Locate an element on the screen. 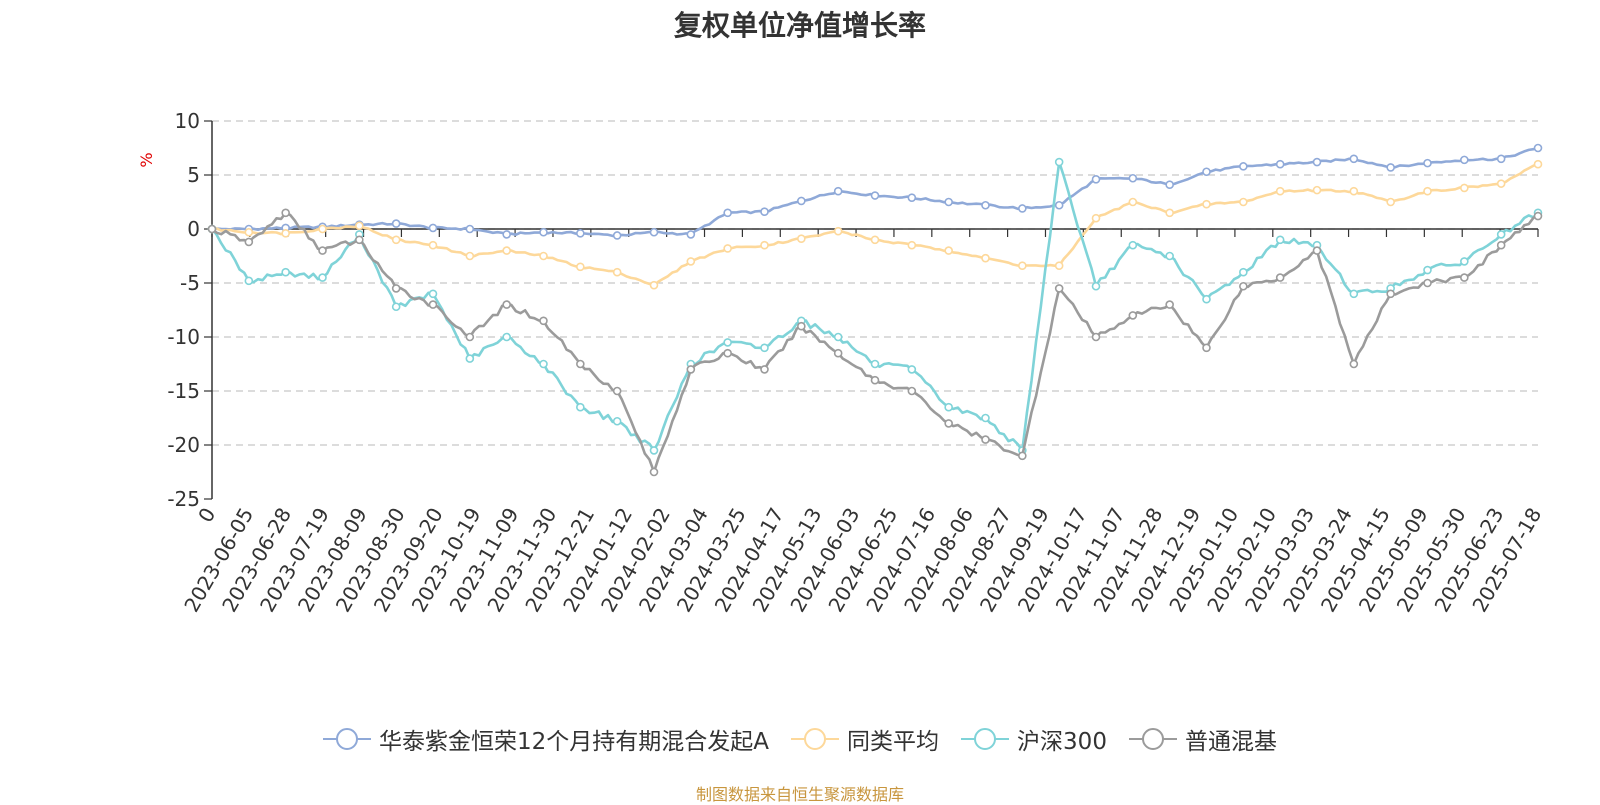  y-tick-label: 10 is located at coordinates (187, 121).